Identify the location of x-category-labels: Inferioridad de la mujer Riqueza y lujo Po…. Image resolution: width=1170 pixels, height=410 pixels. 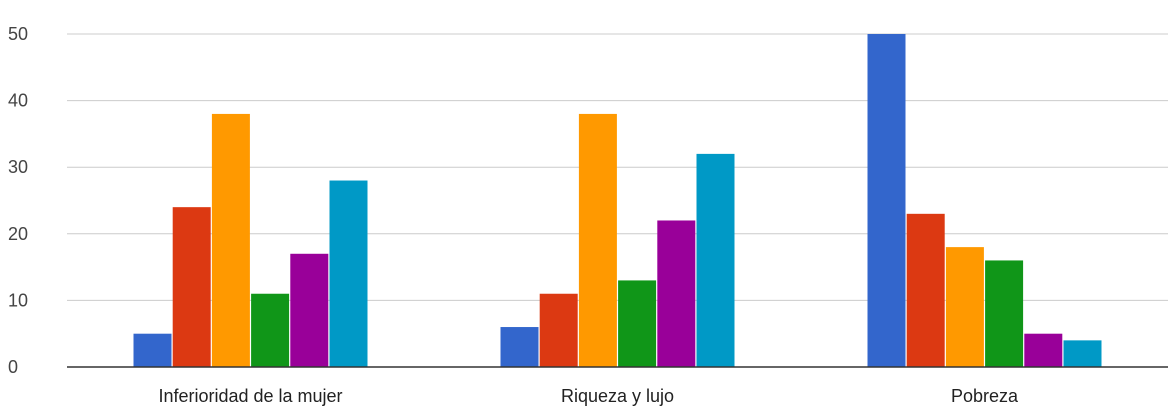
(588, 396).